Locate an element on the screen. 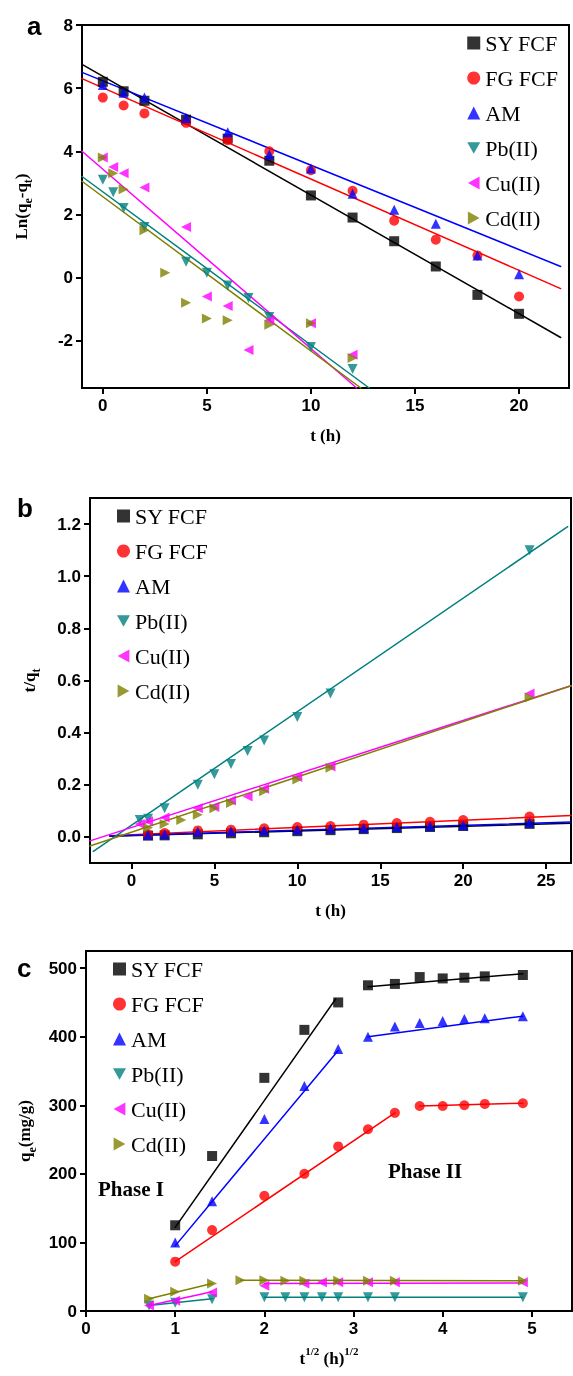 This screenshot has width=573, height=1376. y-tick-label: 1.0 is located at coordinates (69, 576).